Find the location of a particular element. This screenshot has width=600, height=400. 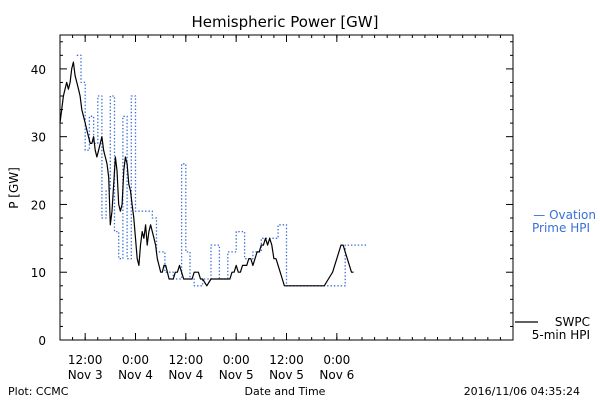

footer-timestamp: 2016/11/06 04:35:24 is located at coordinates (522, 391).